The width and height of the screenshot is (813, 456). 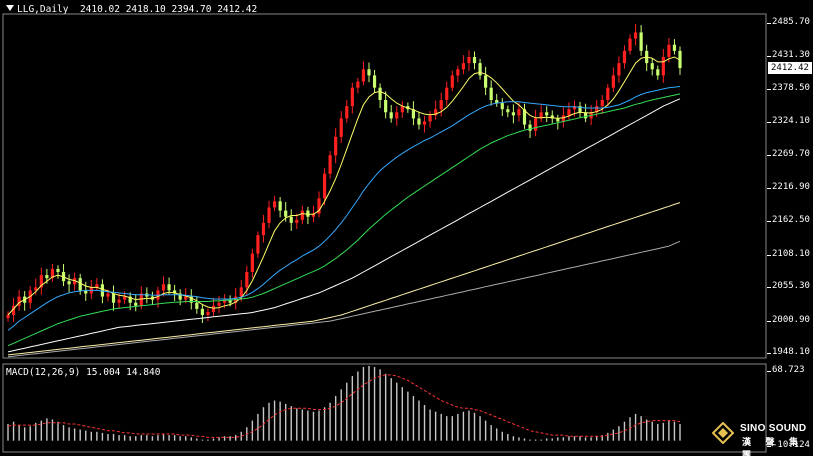 What do you see at coordinates (10, 8) in the screenshot?
I see `dropdown-triangle-icon` at bounding box center [10, 8].